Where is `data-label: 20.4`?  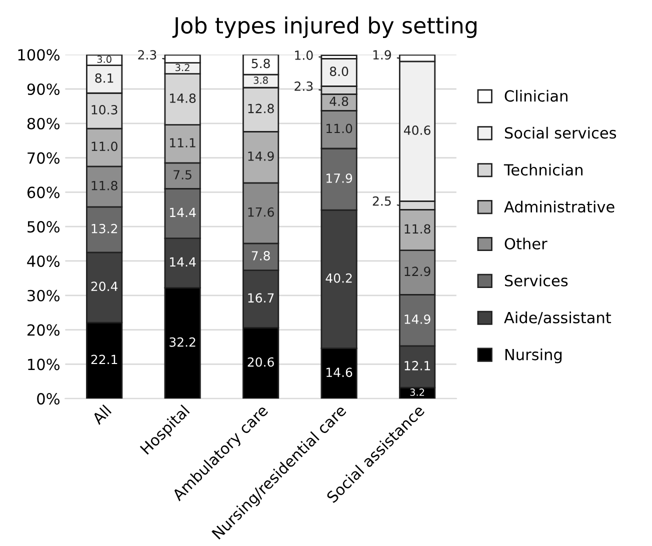 data-label: 20.4 is located at coordinates (104, 287).